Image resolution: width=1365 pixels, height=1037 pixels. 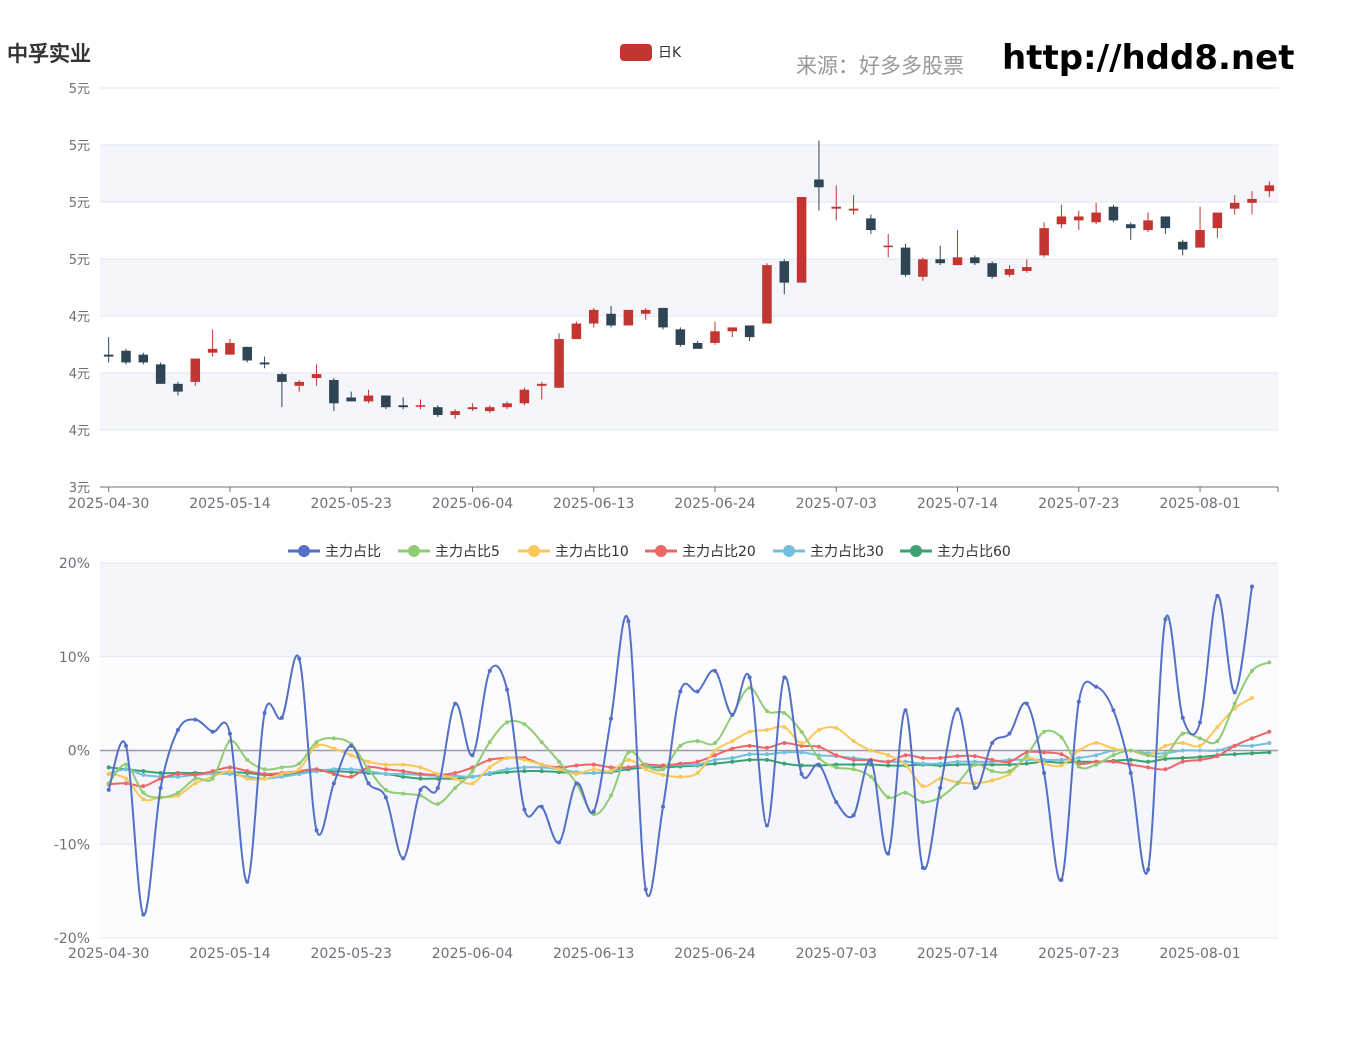 What do you see at coordinates (351, 954) in the screenshot?
I see `ratio-x-tick-label: 2025-05-23` at bounding box center [351, 954].